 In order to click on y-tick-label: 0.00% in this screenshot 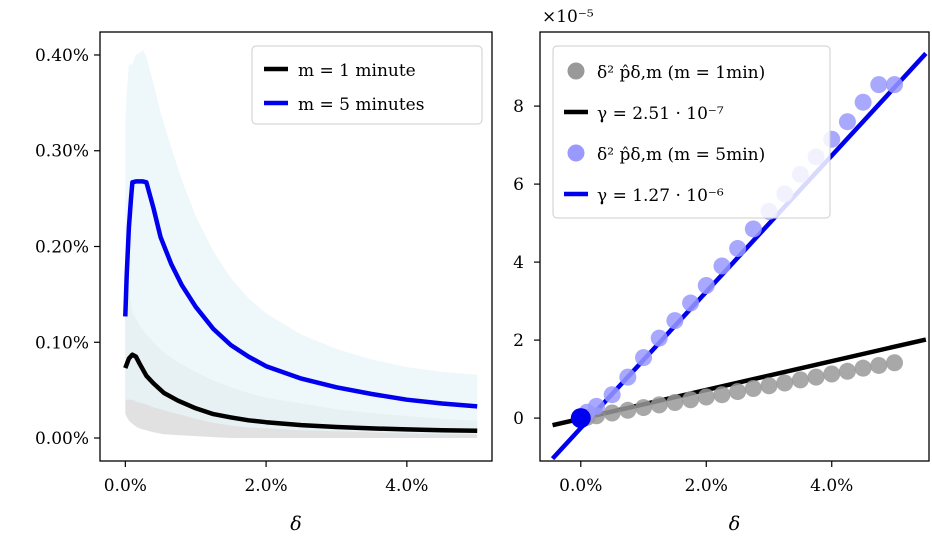, I will do `click(62, 439)`.